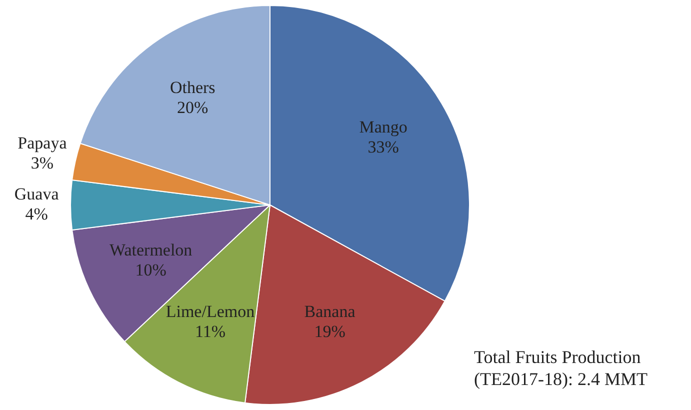 This screenshot has width=691, height=410. What do you see at coordinates (211, 311) in the screenshot?
I see `slice-label: Lime/Lemon` at bounding box center [211, 311].